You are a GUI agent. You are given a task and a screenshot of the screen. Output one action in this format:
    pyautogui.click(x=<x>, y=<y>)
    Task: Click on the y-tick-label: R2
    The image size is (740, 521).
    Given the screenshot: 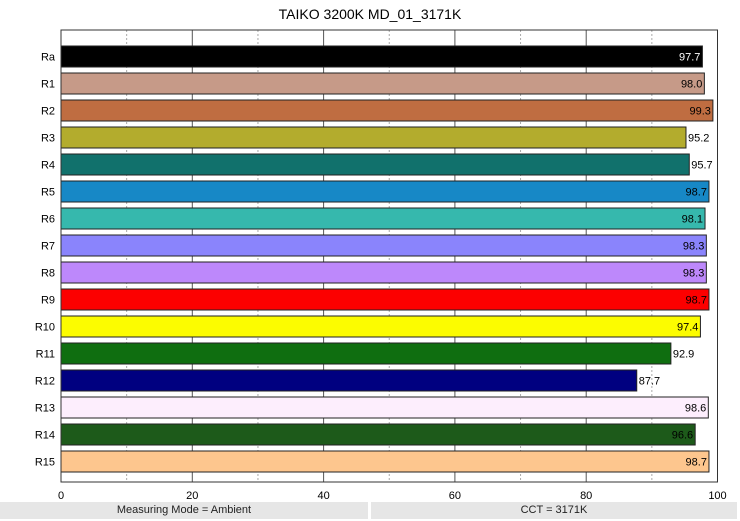 What is the action you would take?
    pyautogui.click(x=48, y=112)
    